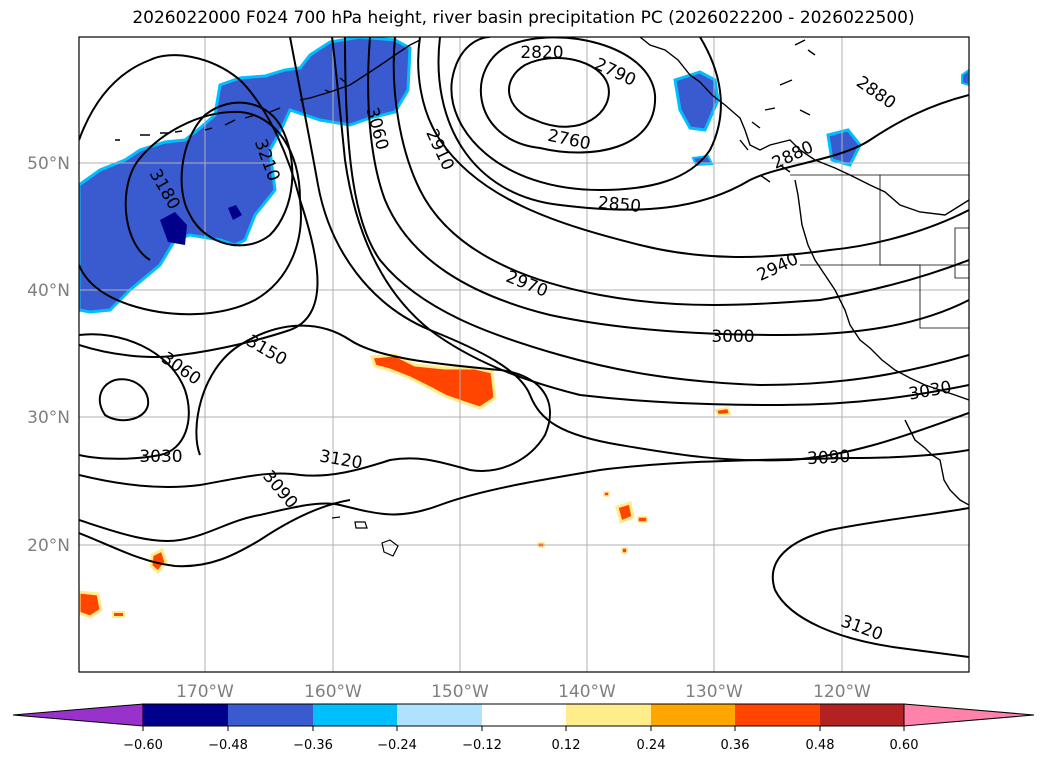 The height and width of the screenshot is (765, 1047). I want to click on lon-tick-label: 150°W, so click(460, 692).